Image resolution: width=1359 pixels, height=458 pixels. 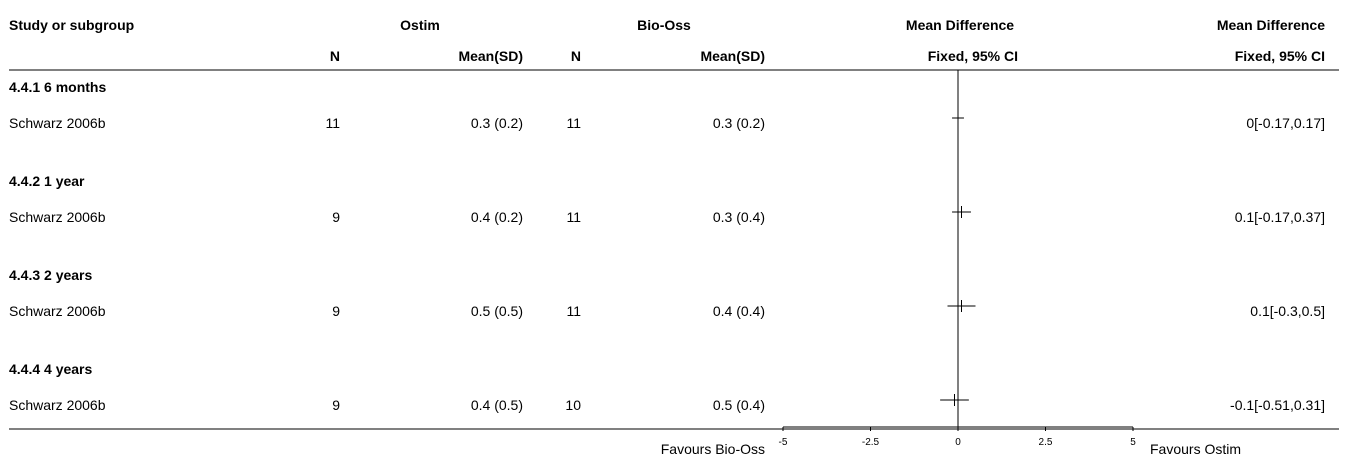 What do you see at coordinates (783, 442) in the screenshot?
I see `x-tick-label: -5` at bounding box center [783, 442].